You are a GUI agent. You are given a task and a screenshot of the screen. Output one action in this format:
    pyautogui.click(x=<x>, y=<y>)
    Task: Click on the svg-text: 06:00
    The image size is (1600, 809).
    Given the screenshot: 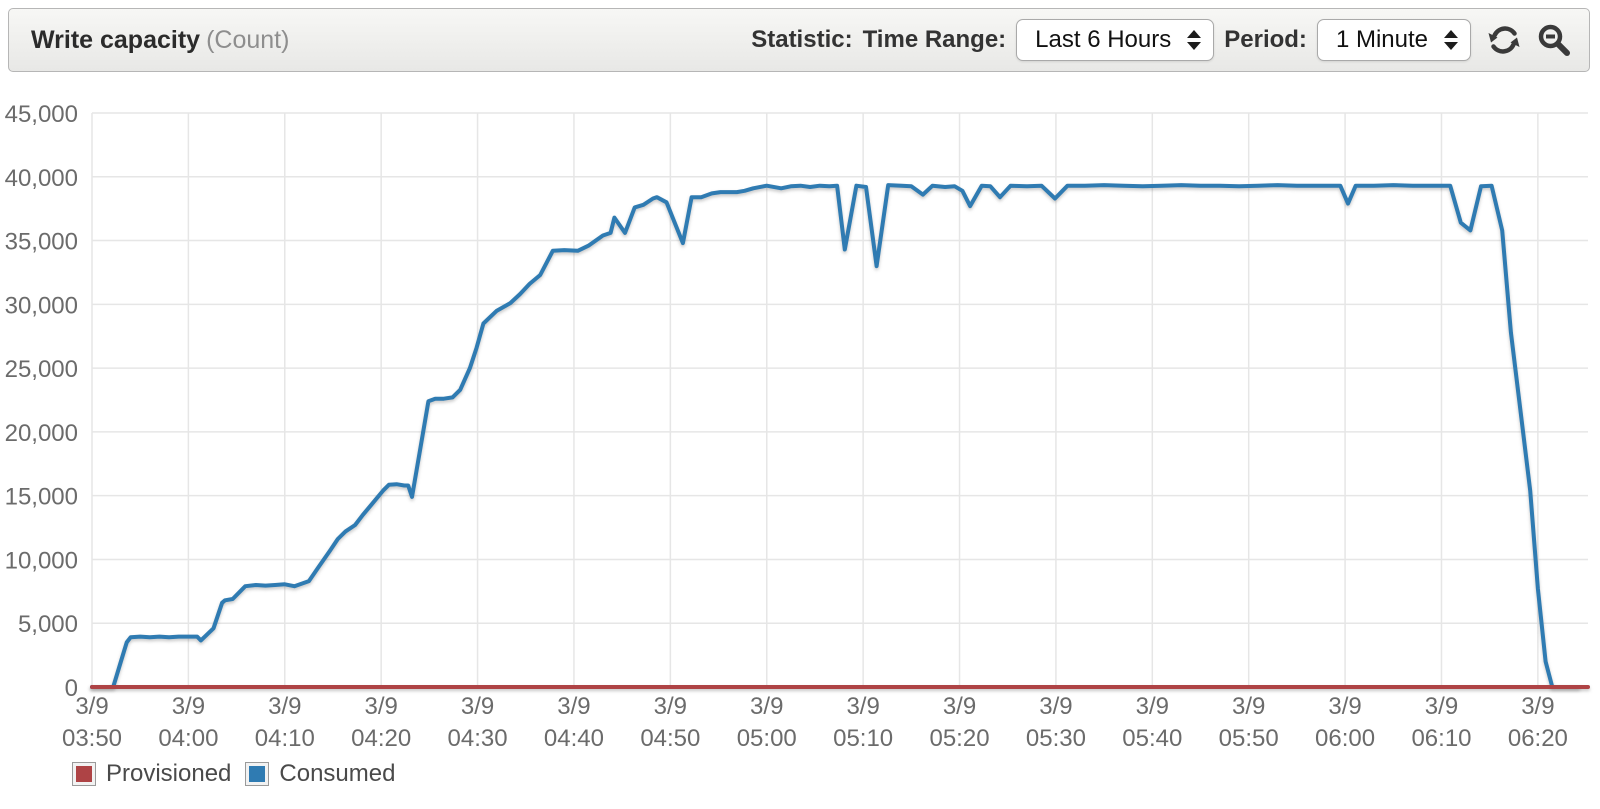 What is the action you would take?
    pyautogui.click(x=1345, y=738)
    